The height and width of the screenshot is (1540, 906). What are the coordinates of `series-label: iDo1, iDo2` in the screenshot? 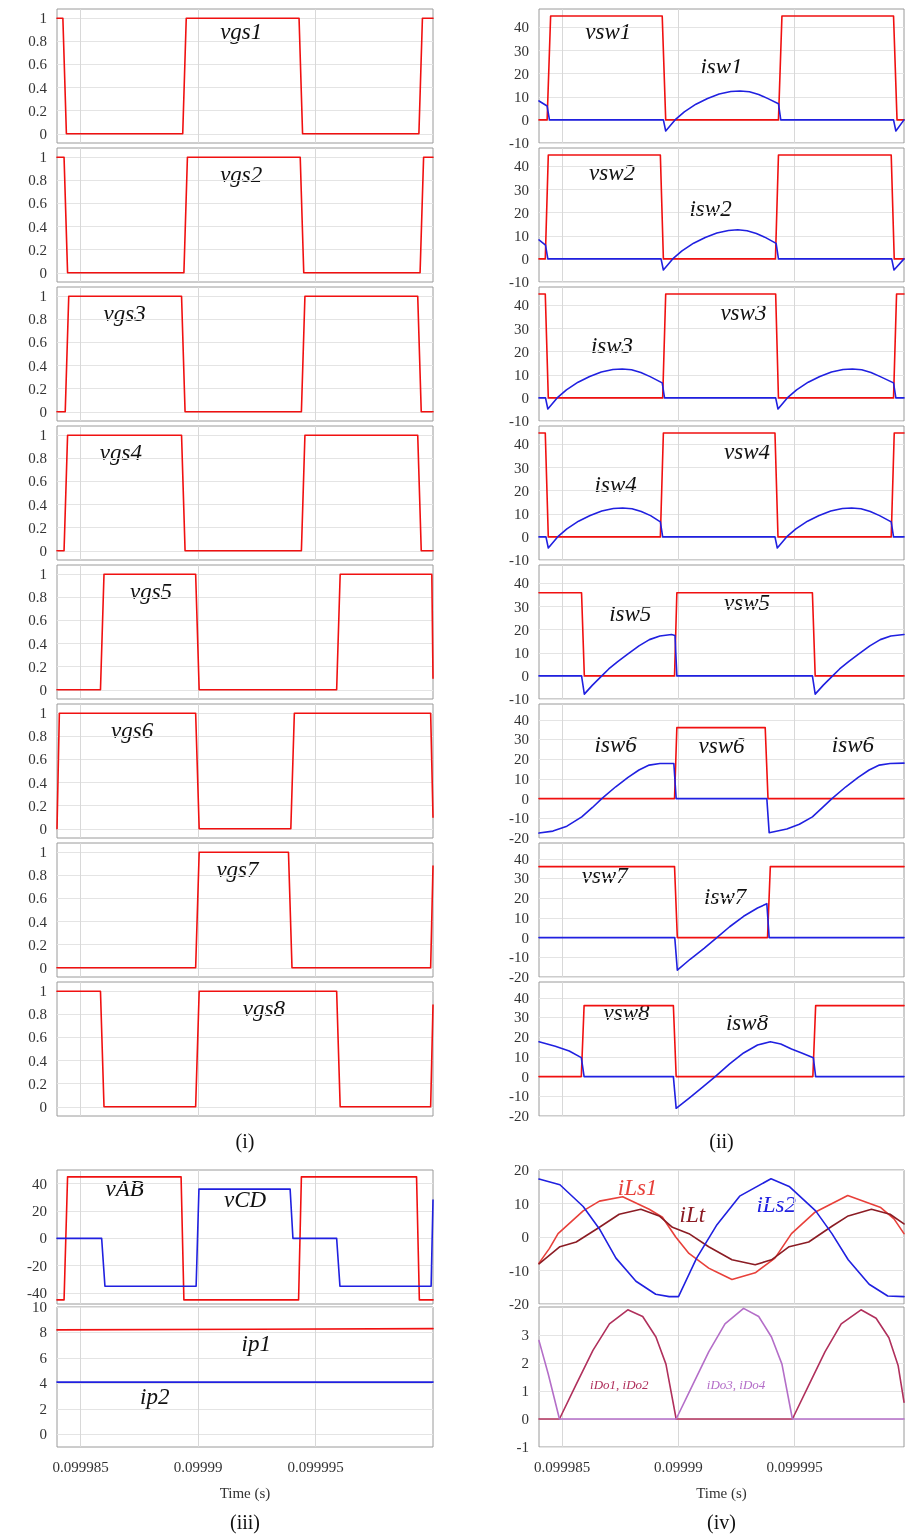 It's located at (620, 1384).